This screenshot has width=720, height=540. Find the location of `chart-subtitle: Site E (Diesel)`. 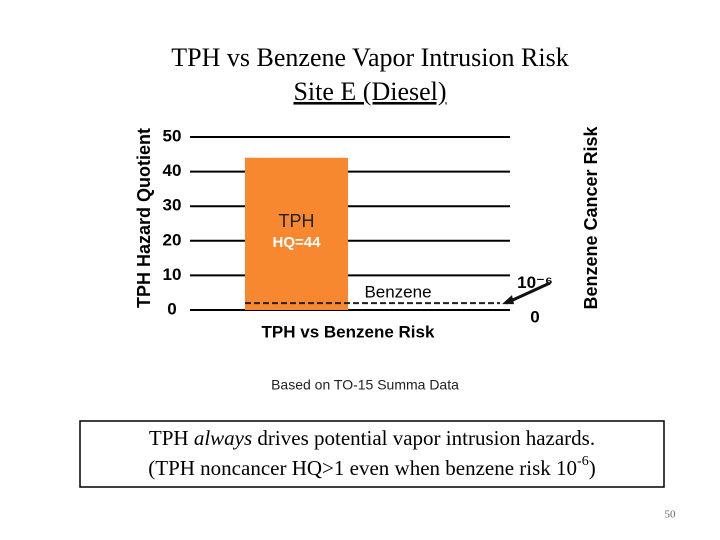

chart-subtitle: Site E (Diesel) is located at coordinates (369, 91).